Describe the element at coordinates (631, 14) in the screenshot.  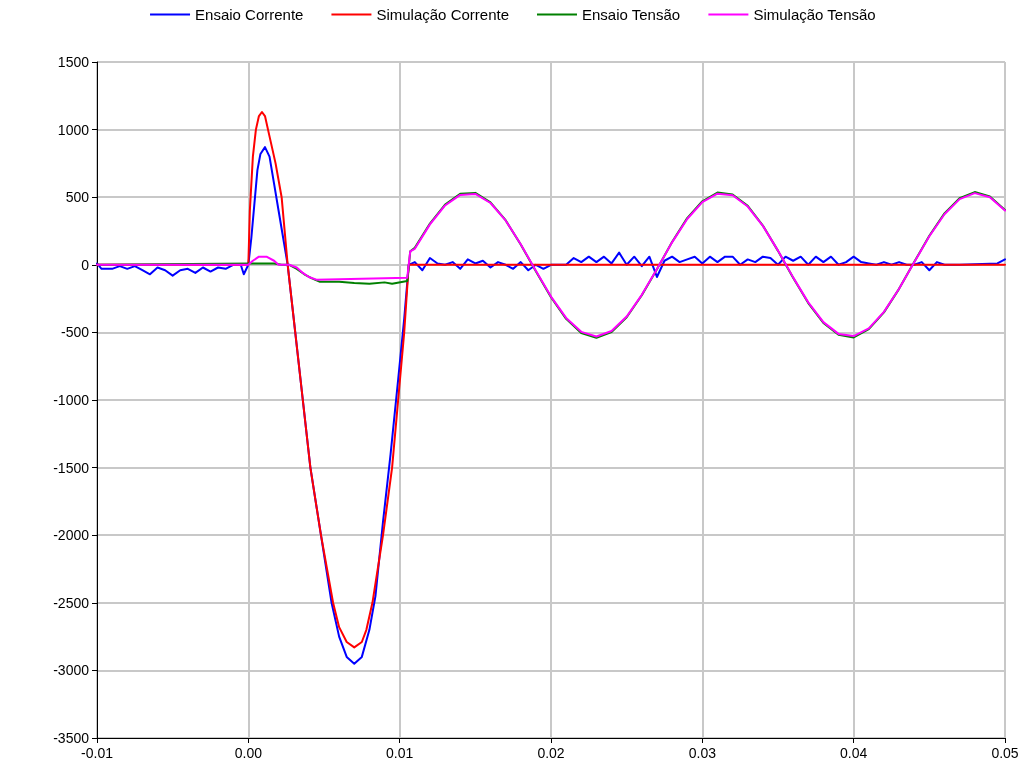
I see `legend-label: Ensaio Tensão` at that location.